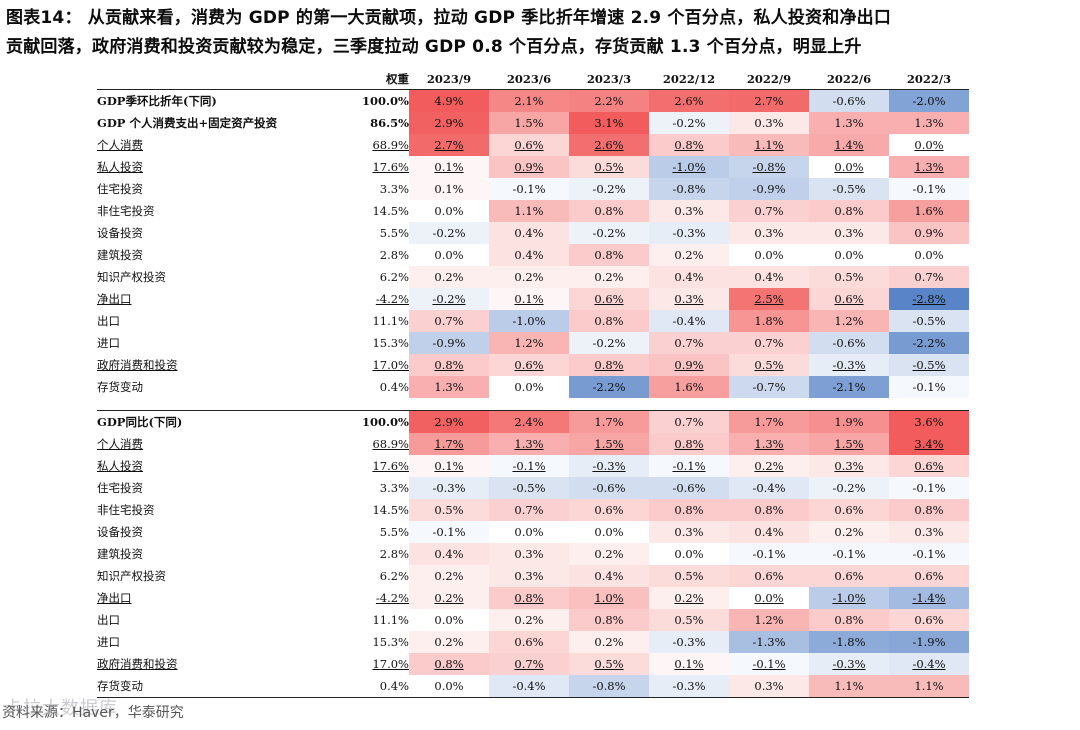  Describe the element at coordinates (533, 642) in the screenshot. I see `table-row: 进口 15.3% 0.2% 0.6% 0.2% -0.3% -1.3% -1.8% -1.9%` at that location.